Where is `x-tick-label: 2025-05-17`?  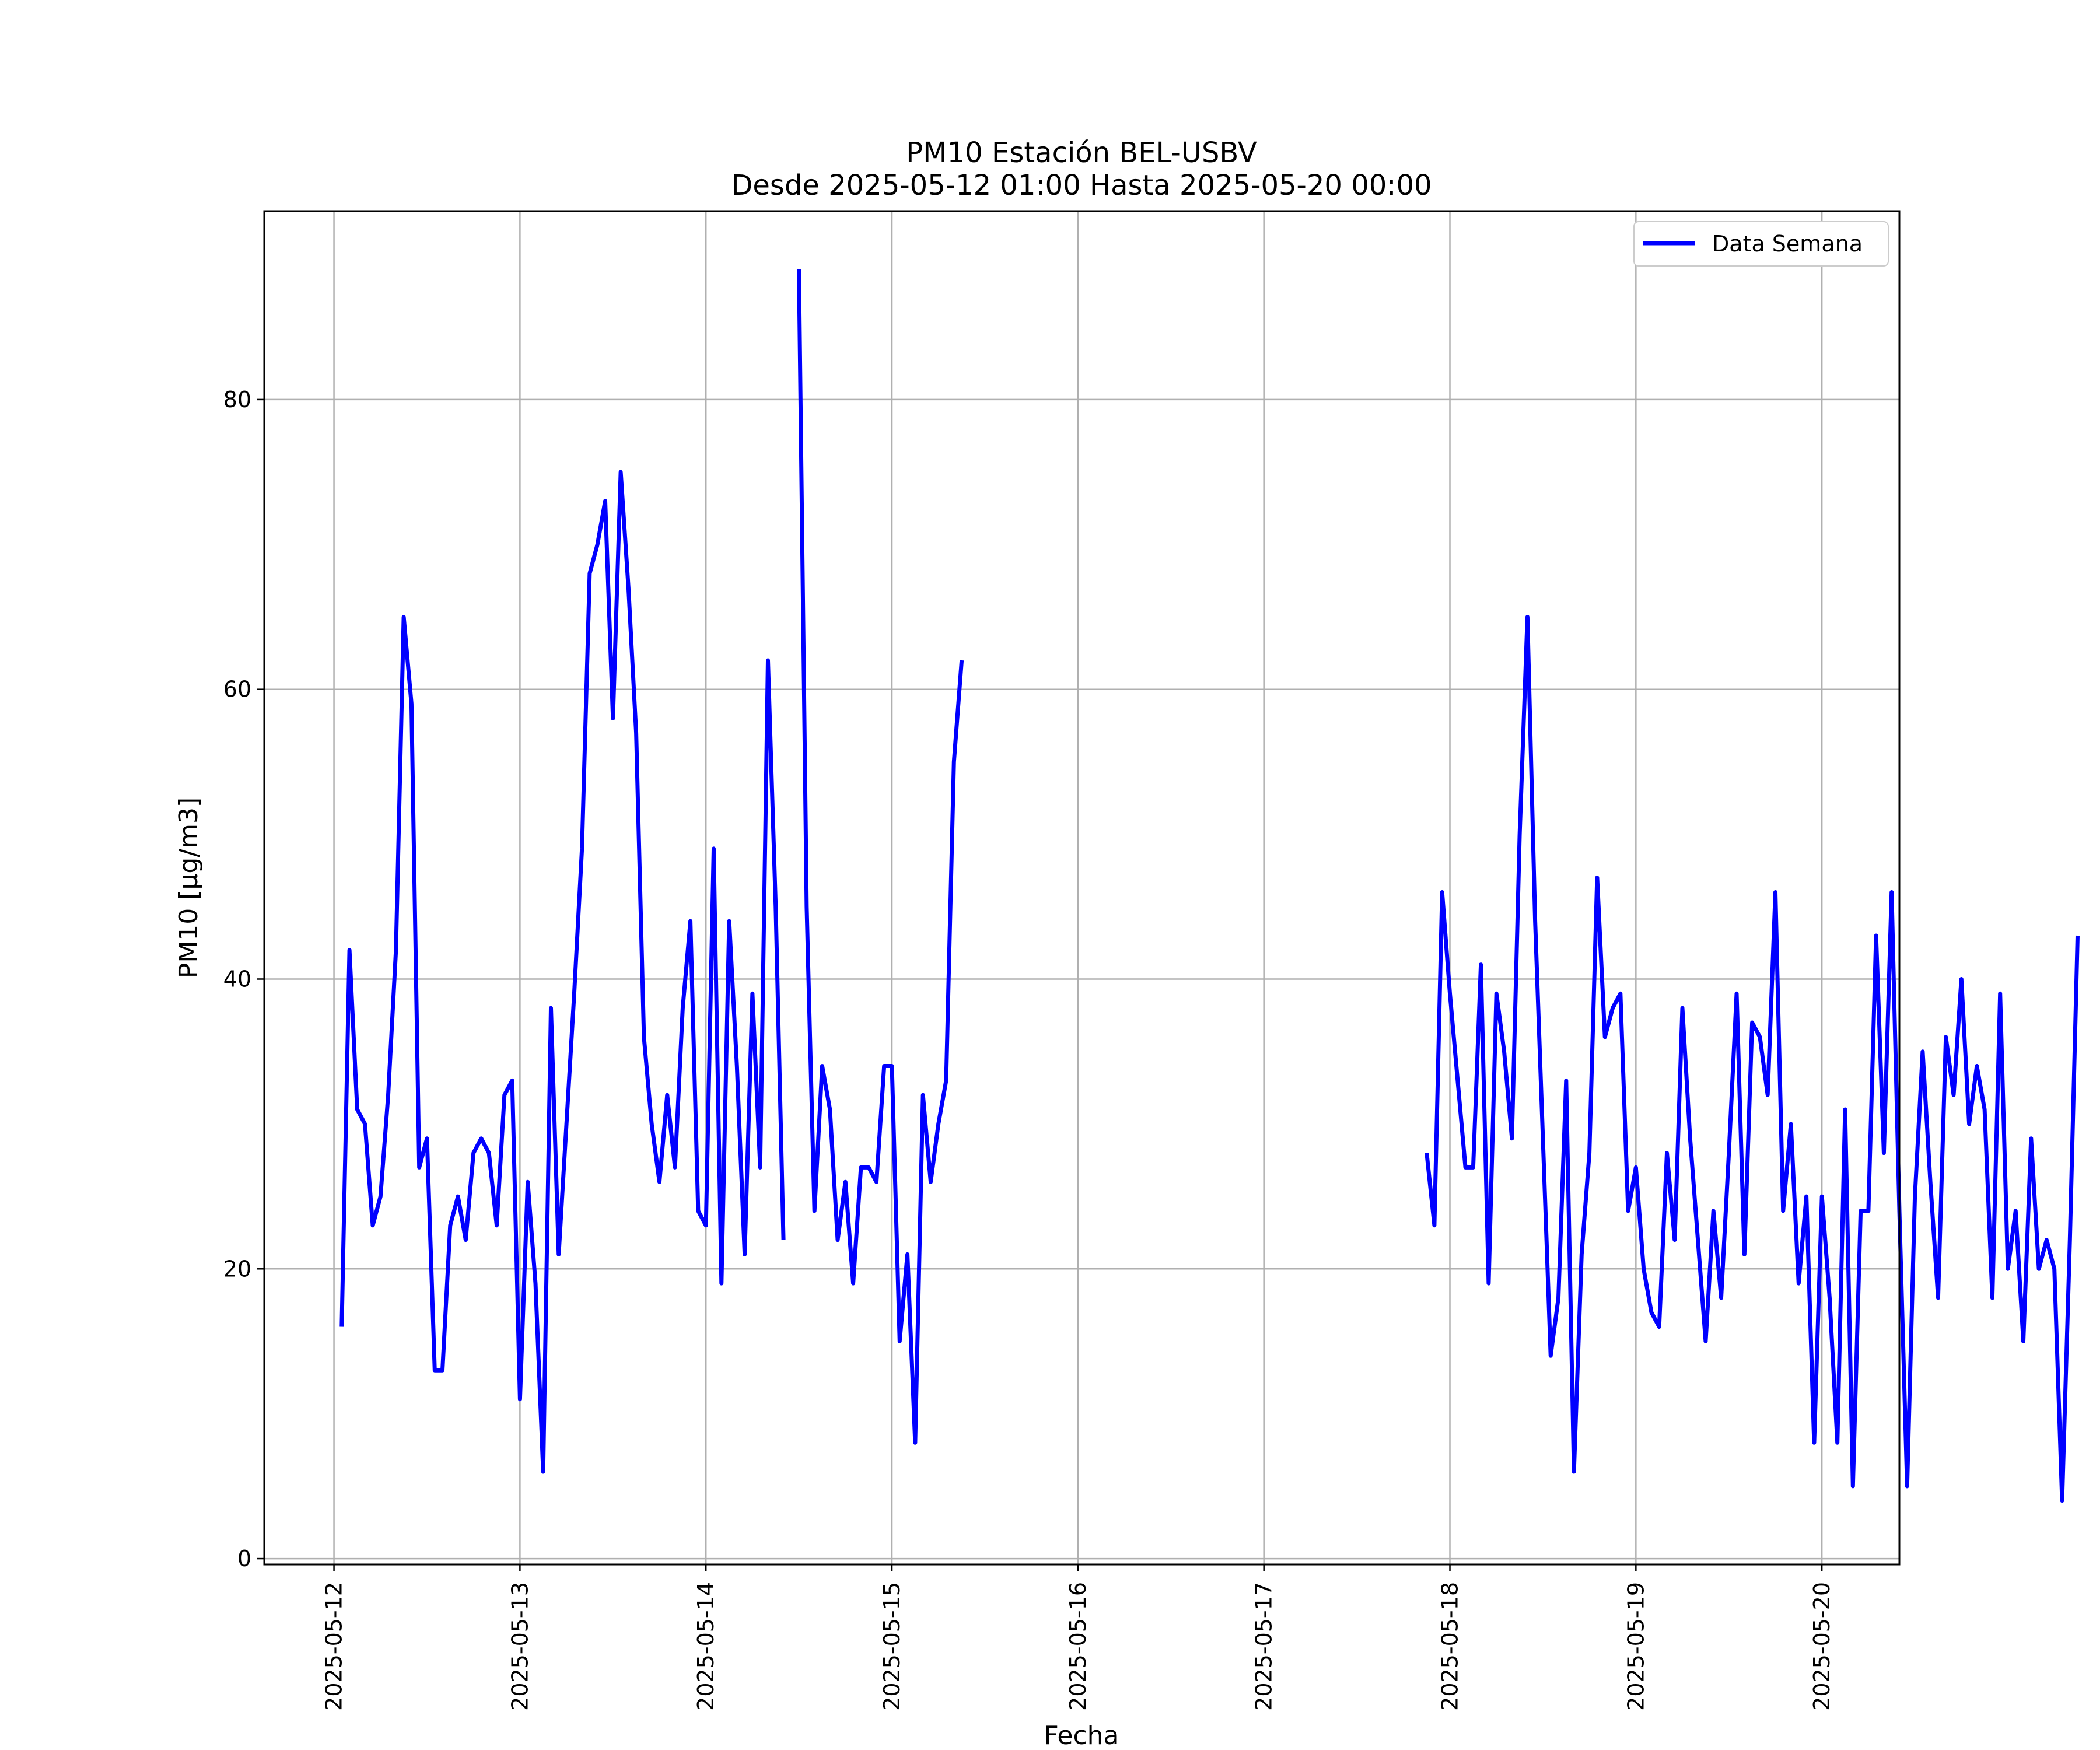
x-tick-label: 2025-05-17 is located at coordinates (1264, 1646).